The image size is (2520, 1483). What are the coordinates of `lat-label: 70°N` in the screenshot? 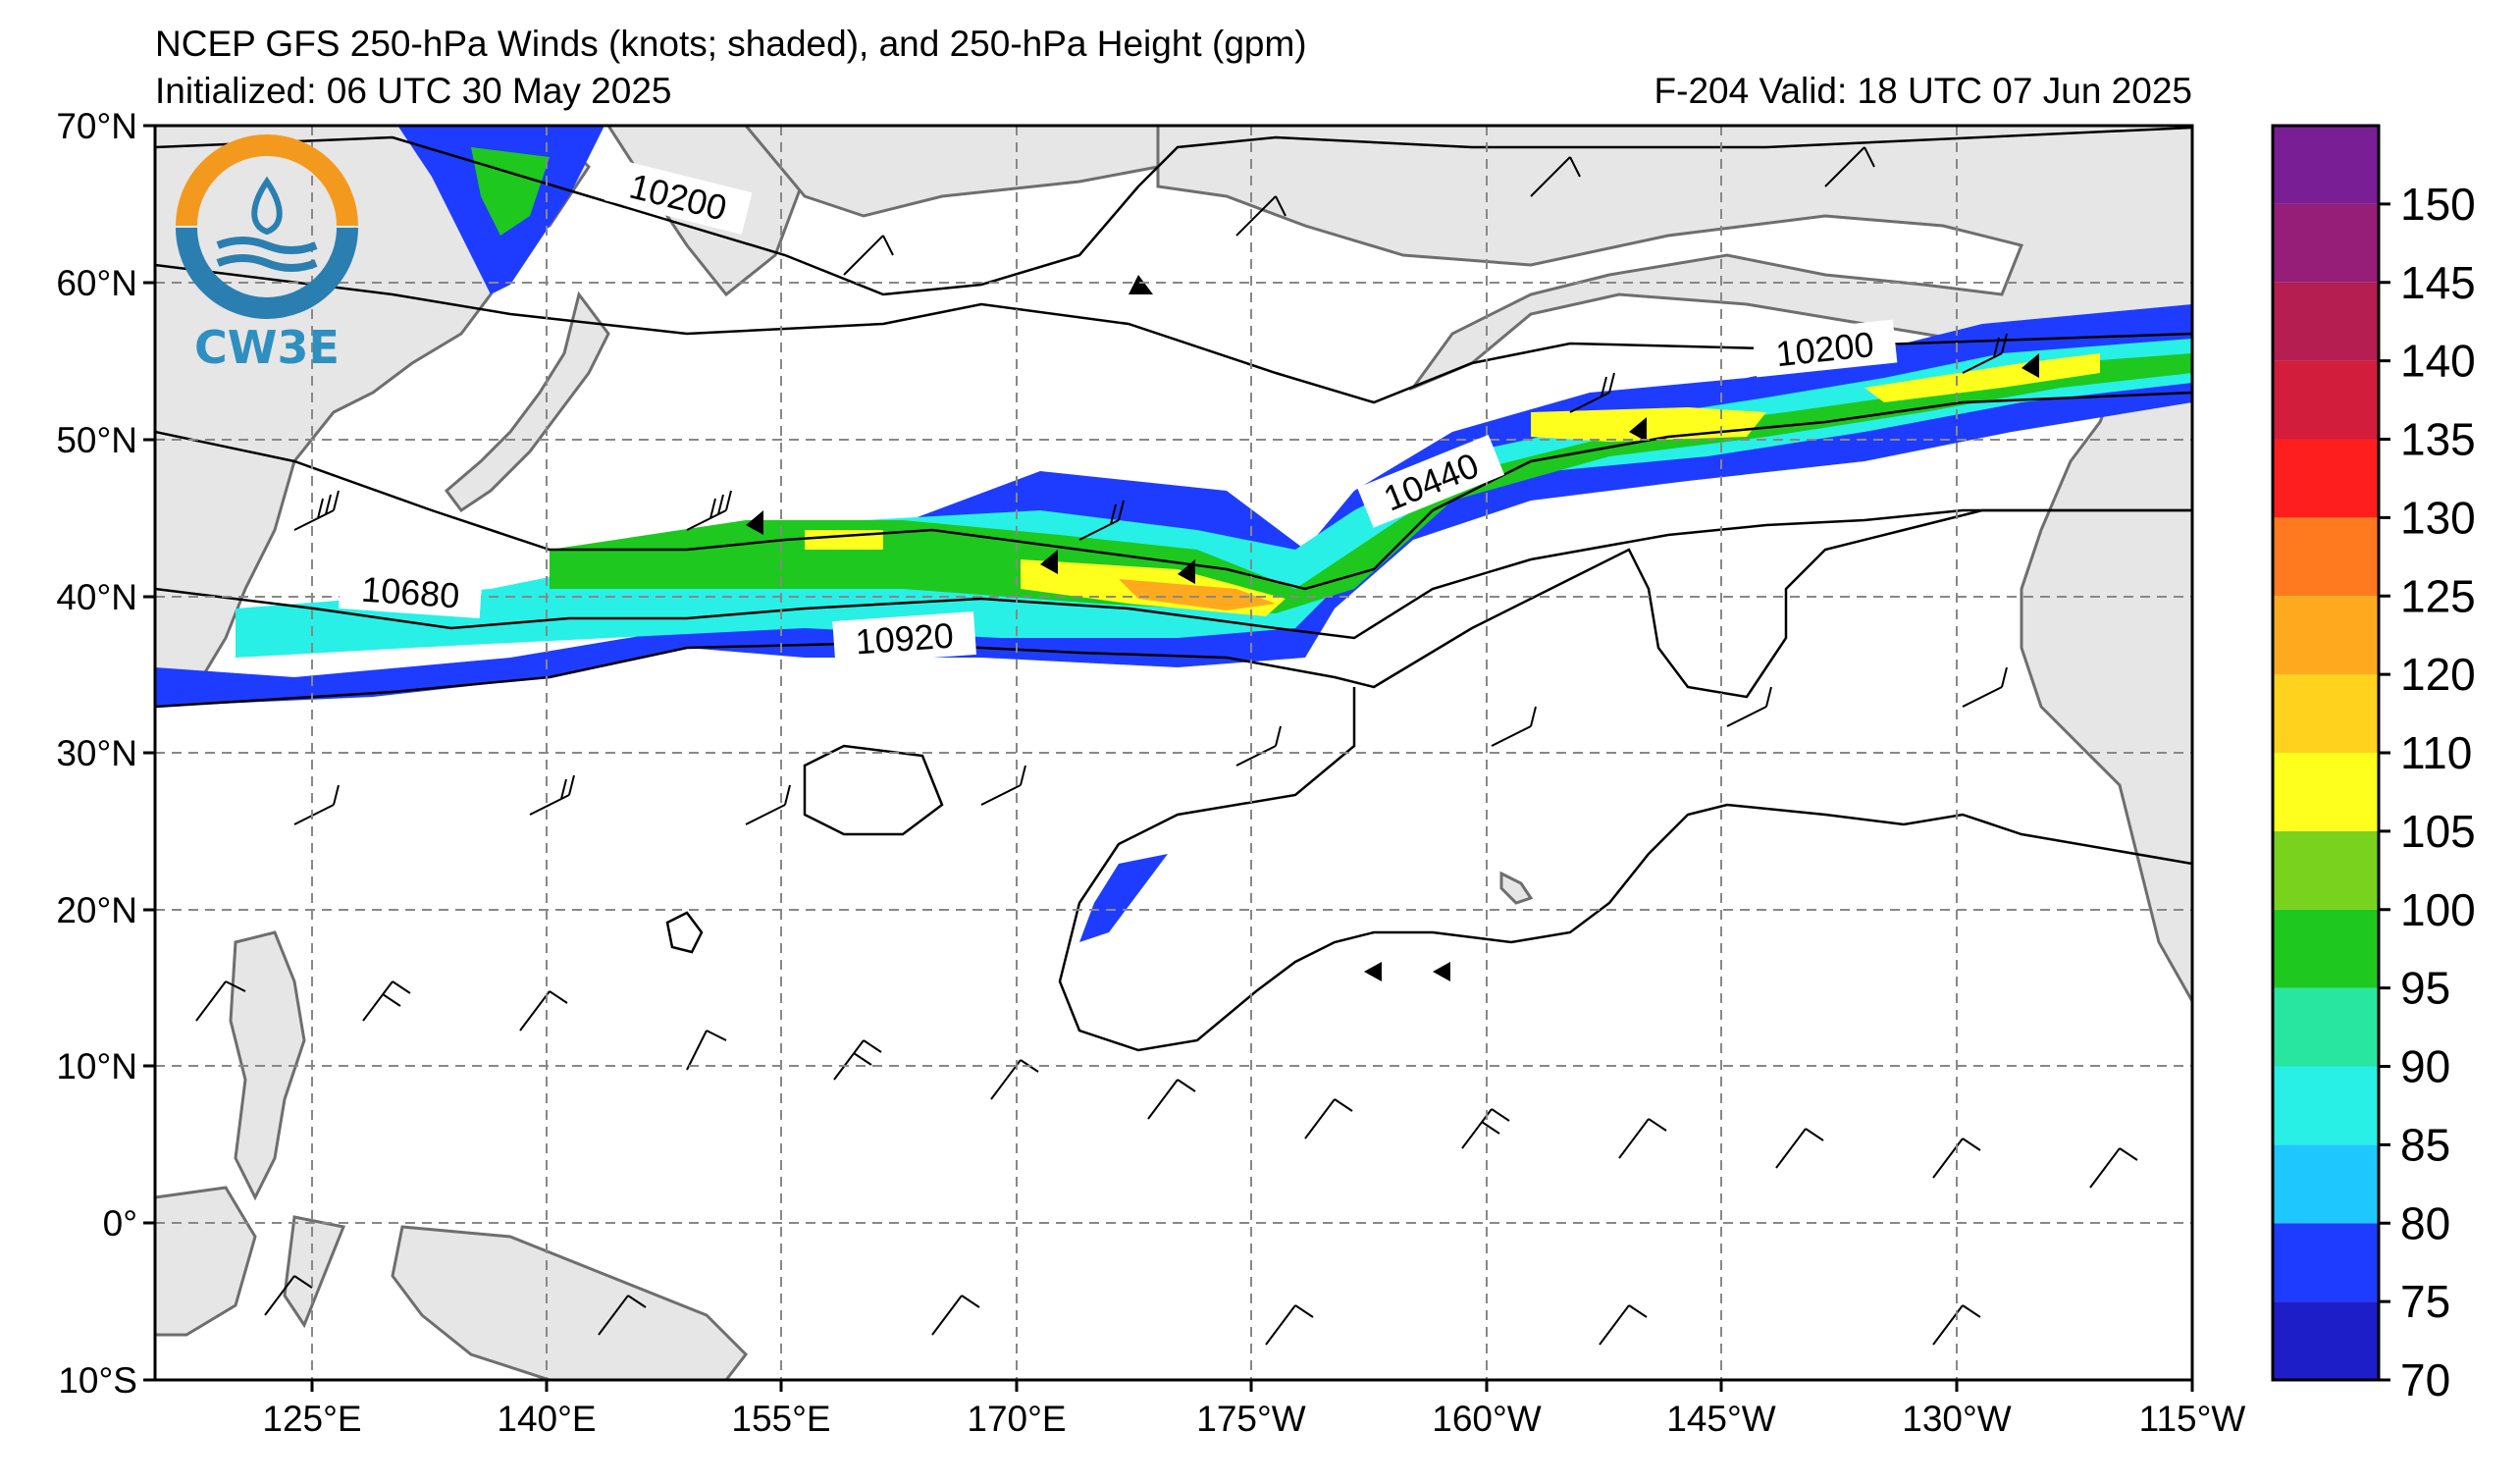 It's located at (96, 126).